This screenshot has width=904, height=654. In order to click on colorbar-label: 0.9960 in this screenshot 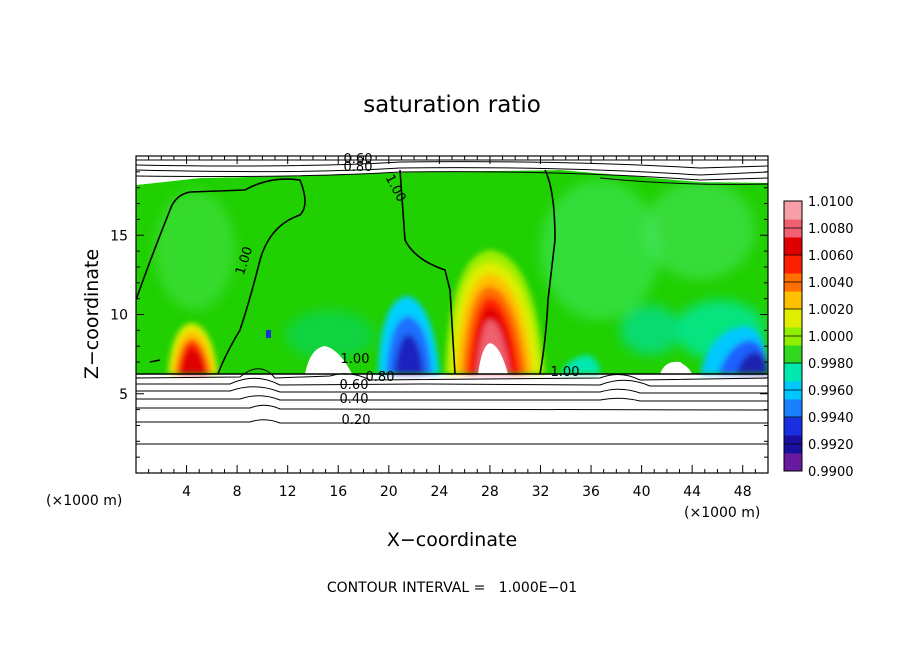, I will do `click(831, 391)`.